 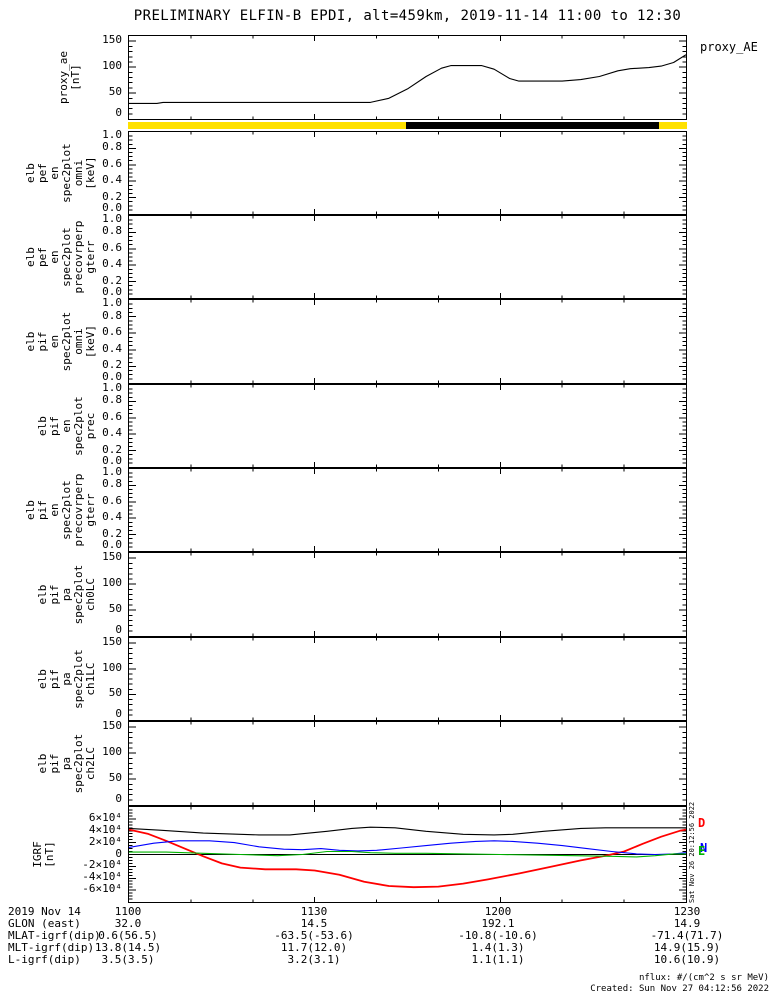 I want to click on series-proxy_AE, so click(x=407, y=79).